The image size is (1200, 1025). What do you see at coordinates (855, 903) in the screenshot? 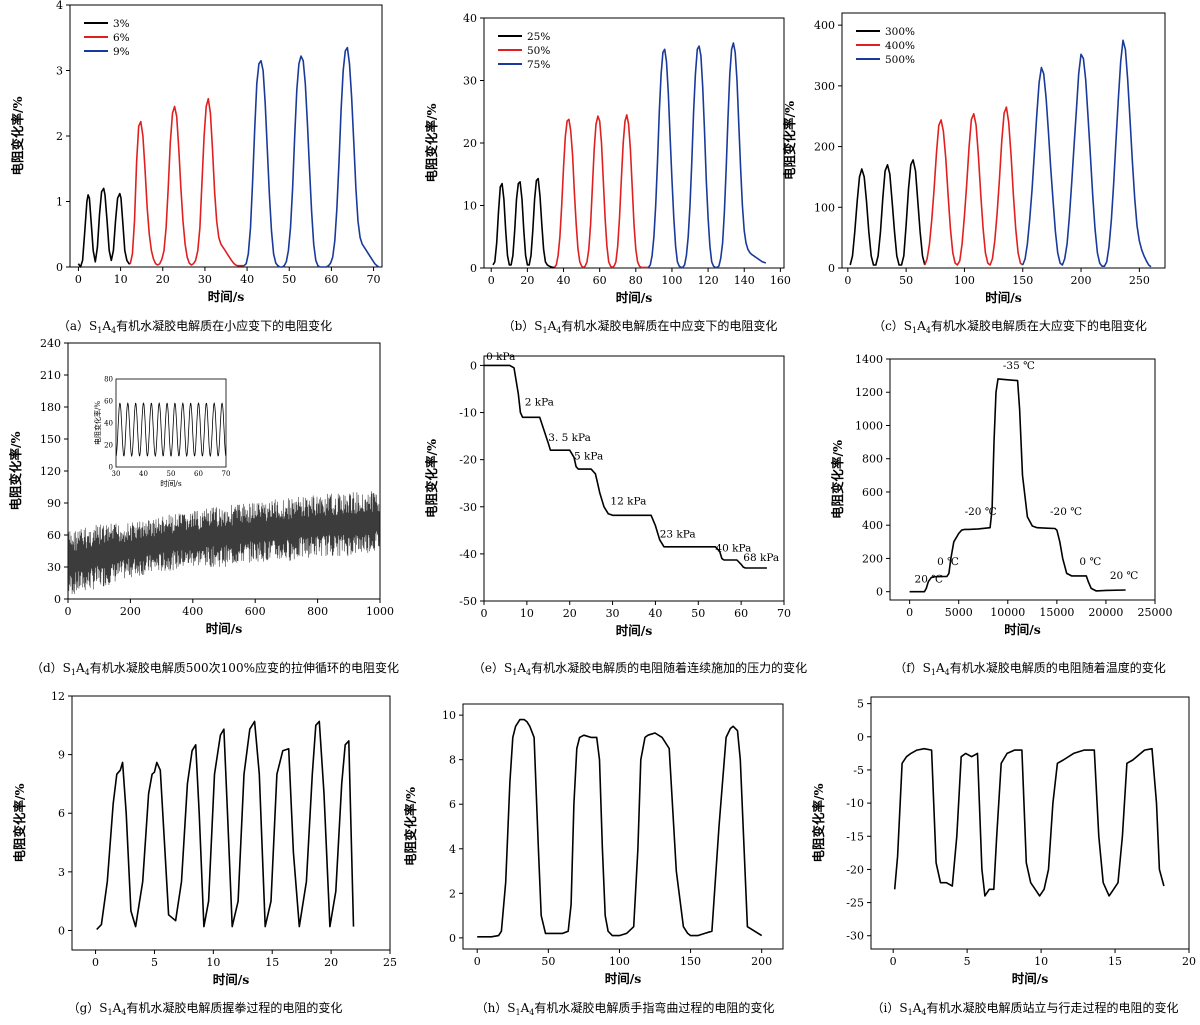
I see `y-tick-label: -25` at bounding box center [855, 903].